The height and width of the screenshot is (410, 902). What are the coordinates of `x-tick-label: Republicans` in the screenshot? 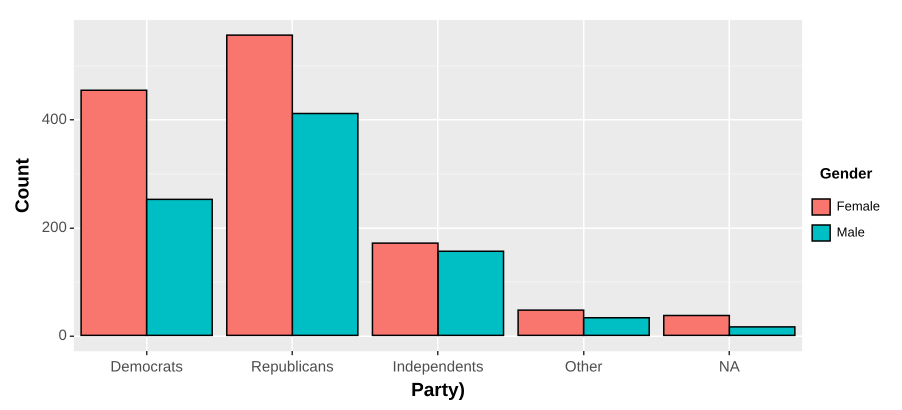 It's located at (292, 367).